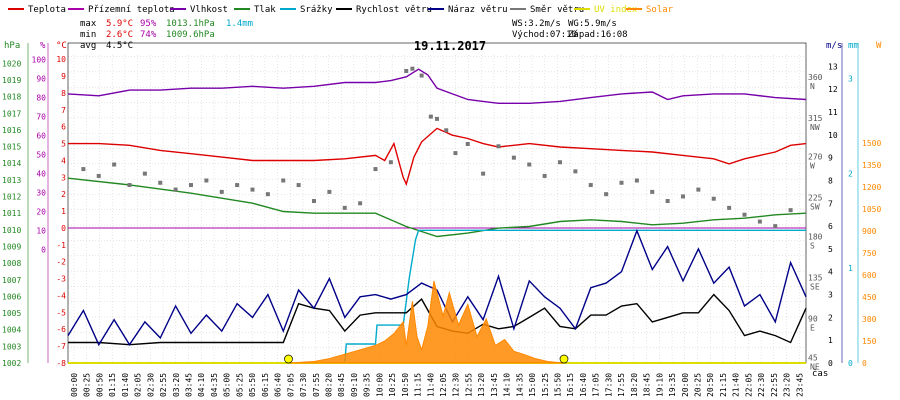 The height and width of the screenshot is (400, 900). I want to click on tick-label-dir-deg: 135, so click(815, 278).